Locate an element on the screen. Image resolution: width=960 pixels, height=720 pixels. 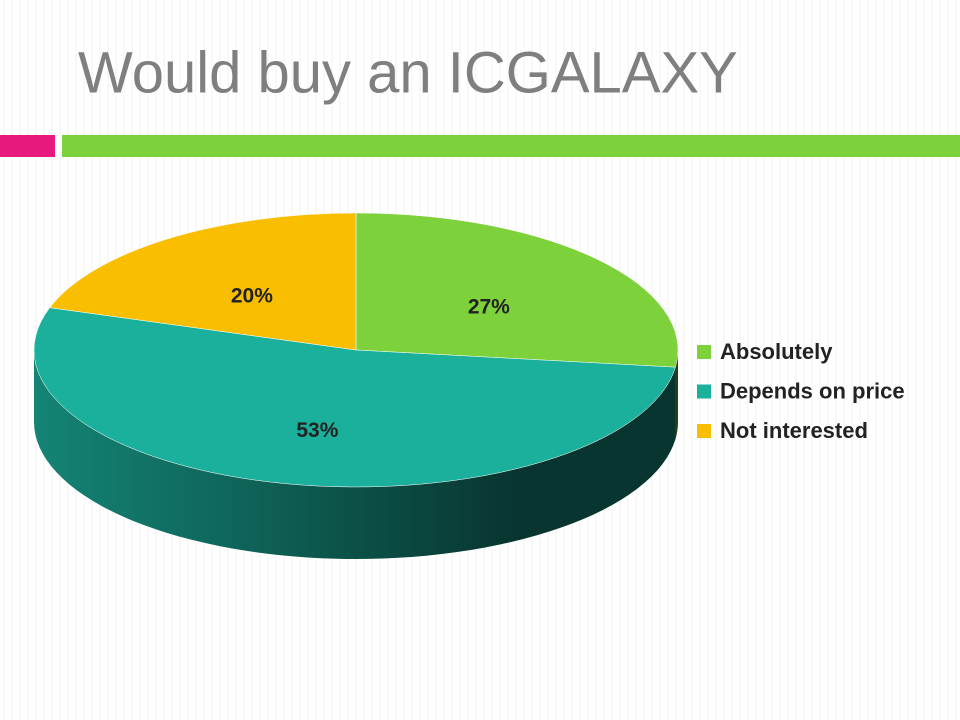
data-label: 53% is located at coordinates (317, 430).